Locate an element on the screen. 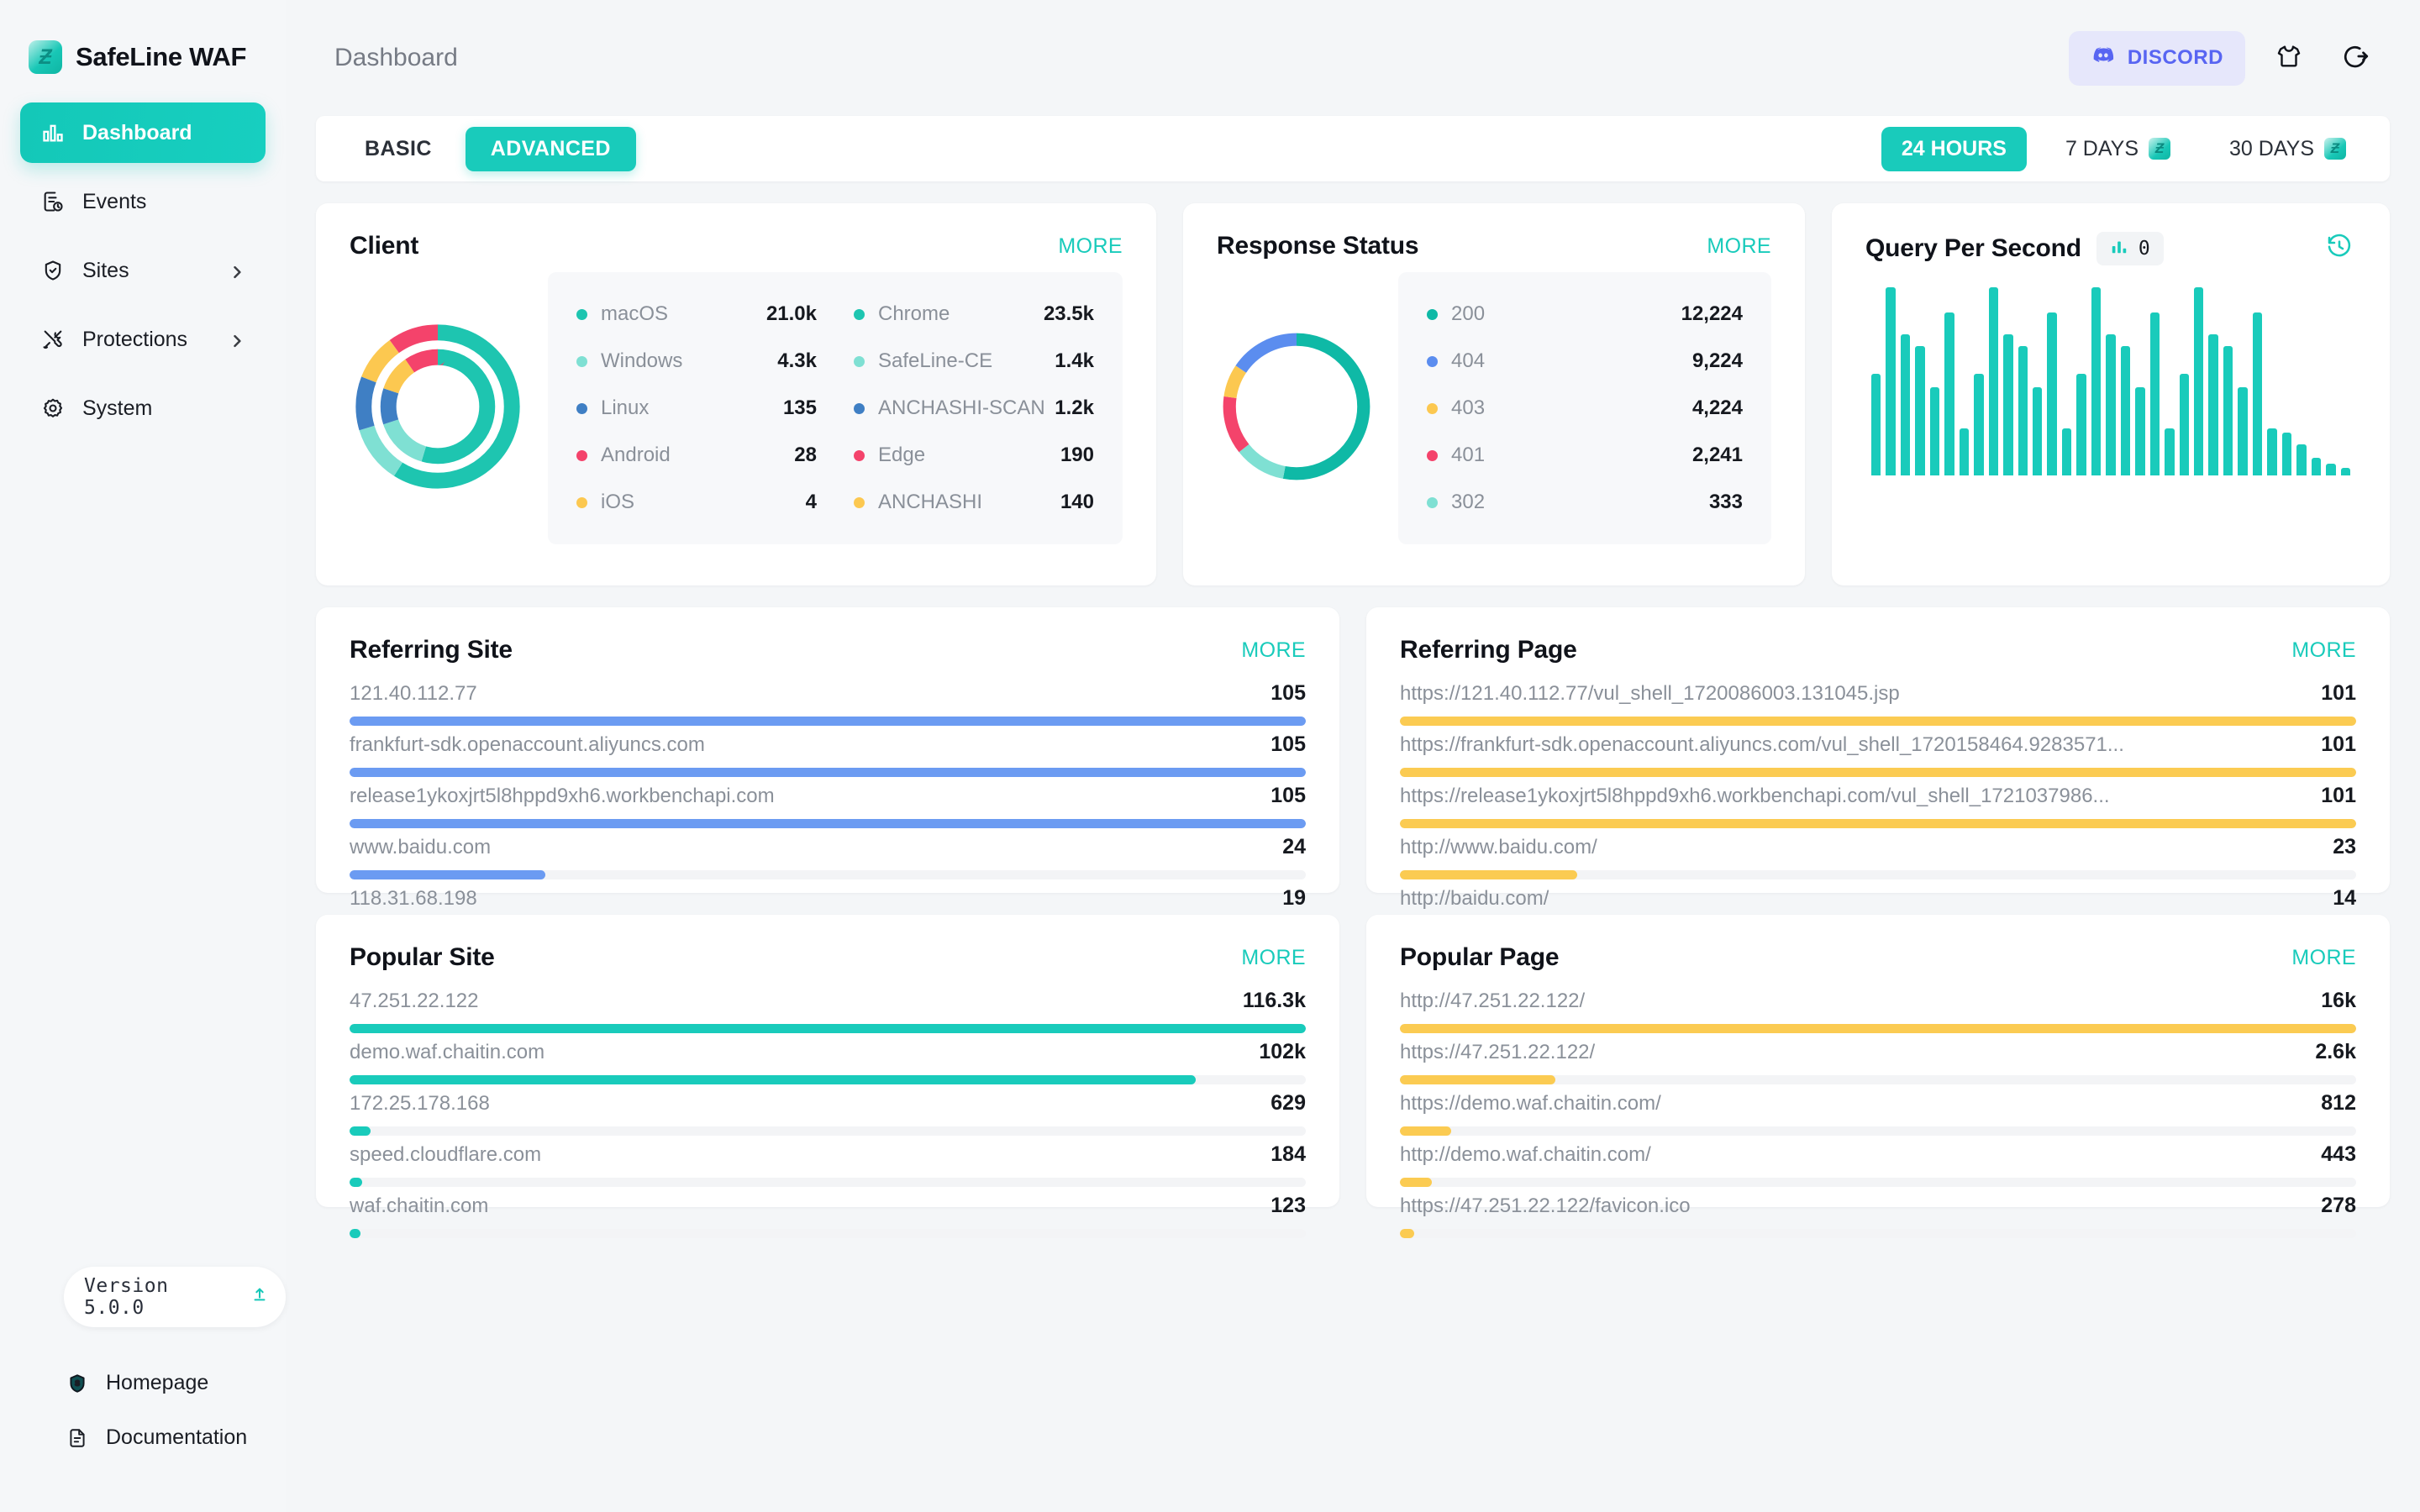 The width and height of the screenshot is (2420, 1512). legend-value: 2,241 is located at coordinates (1717, 455).